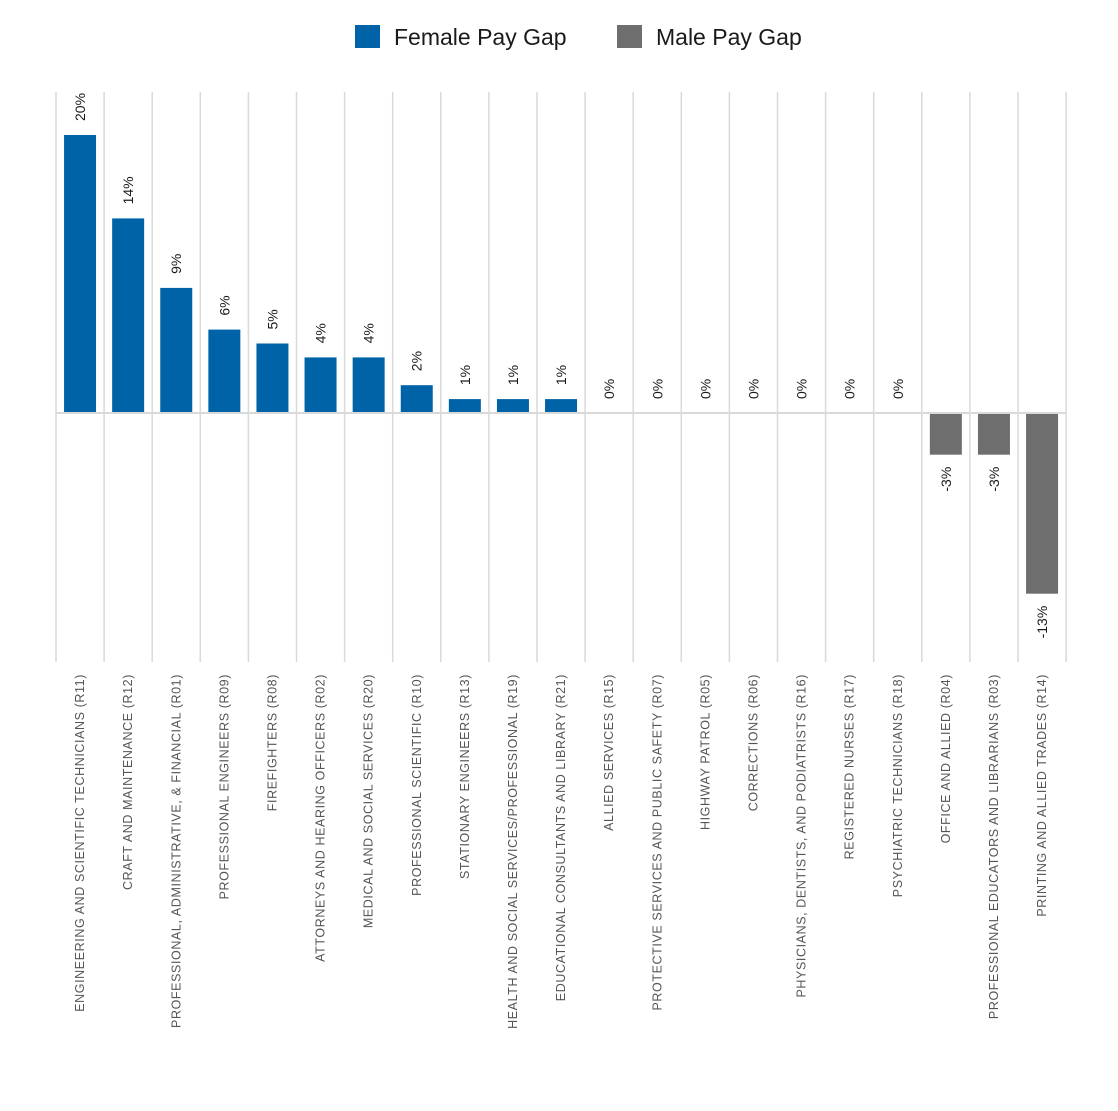  Describe the element at coordinates (321, 818) in the screenshot. I see `category-label: ATTORNEYS AND HEARING OFFICERS (R02)` at that location.